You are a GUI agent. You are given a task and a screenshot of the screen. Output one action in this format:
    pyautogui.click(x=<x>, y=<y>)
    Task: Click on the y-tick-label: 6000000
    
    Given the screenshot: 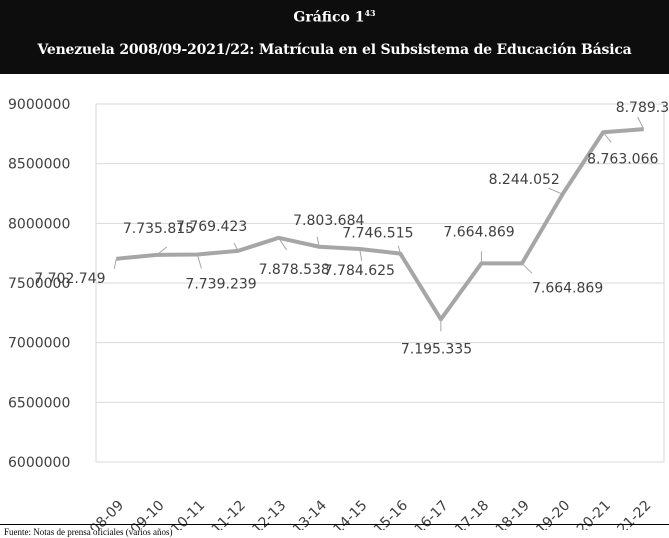 What is the action you would take?
    pyautogui.click(x=39, y=463)
    